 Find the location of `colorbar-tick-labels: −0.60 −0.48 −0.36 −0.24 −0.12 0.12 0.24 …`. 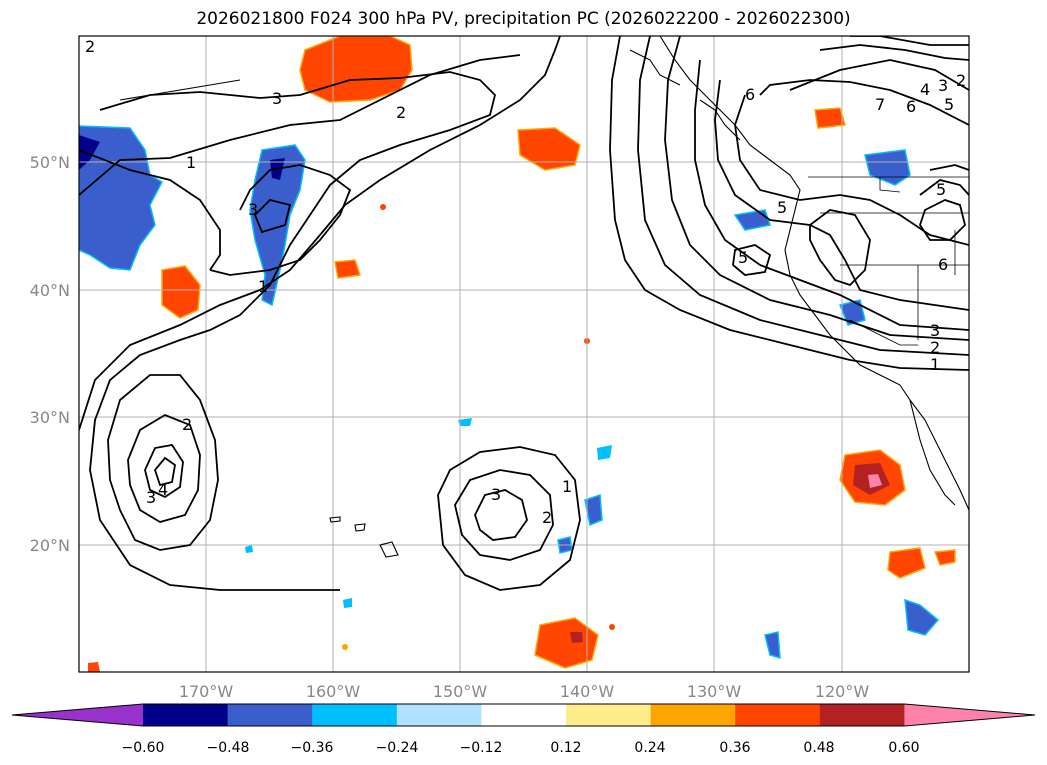

colorbar-tick-labels: −0.60 −0.48 −0.36 −0.24 −0.12 0.12 0.24 … is located at coordinates (521, 748).